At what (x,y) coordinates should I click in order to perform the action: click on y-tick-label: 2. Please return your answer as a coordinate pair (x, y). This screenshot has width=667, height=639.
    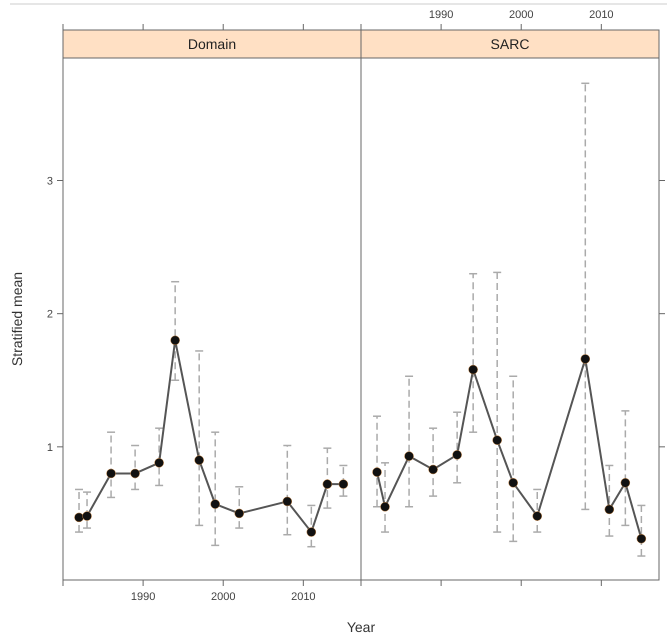
    Looking at the image, I should click on (49, 314).